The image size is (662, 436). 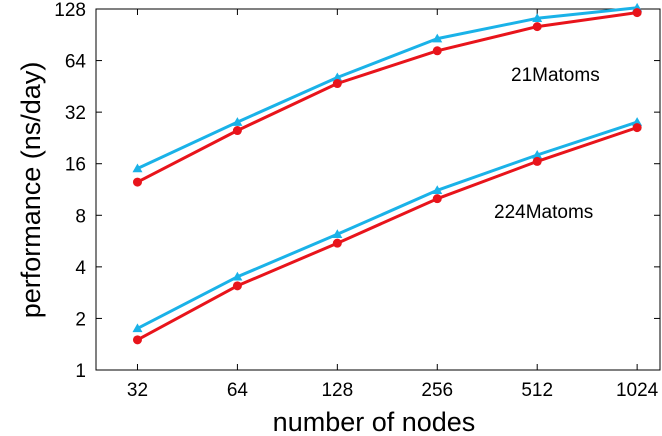 What do you see at coordinates (76, 62) in the screenshot?
I see `y-tick-label: 64` at bounding box center [76, 62].